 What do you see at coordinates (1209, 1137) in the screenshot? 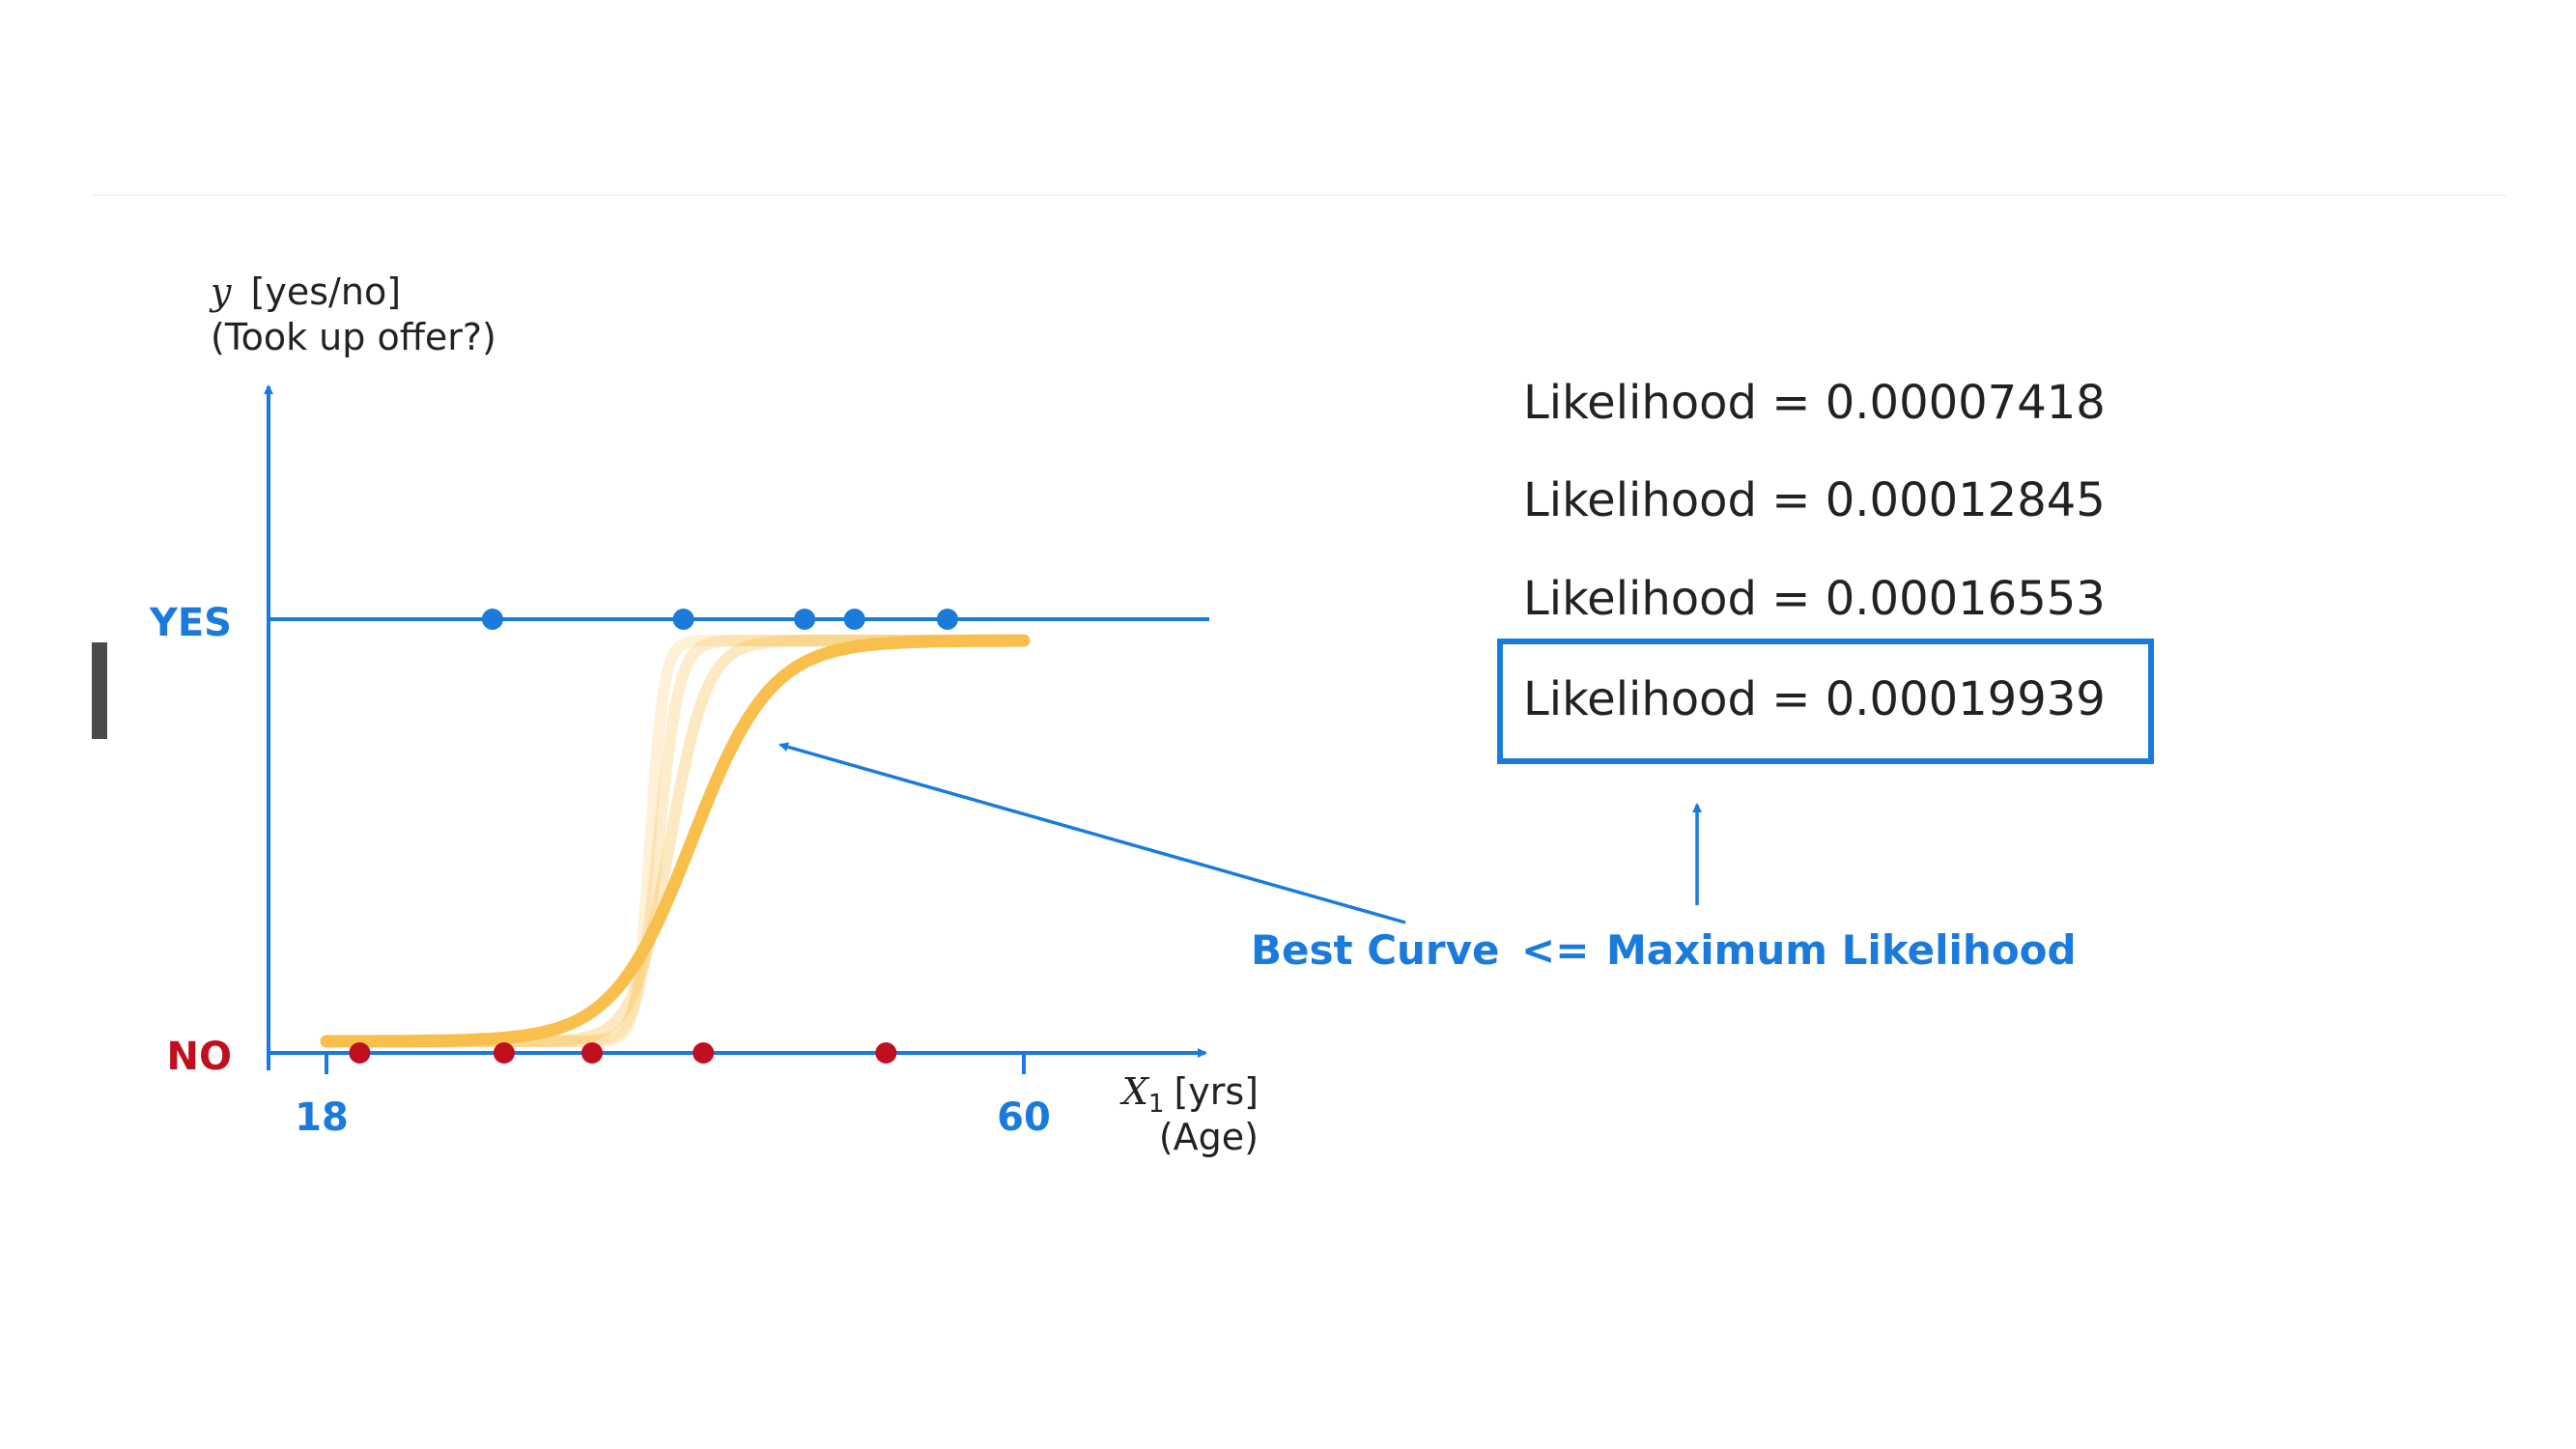
I see `x-axis-sublabel: (Age)` at bounding box center [1209, 1137].